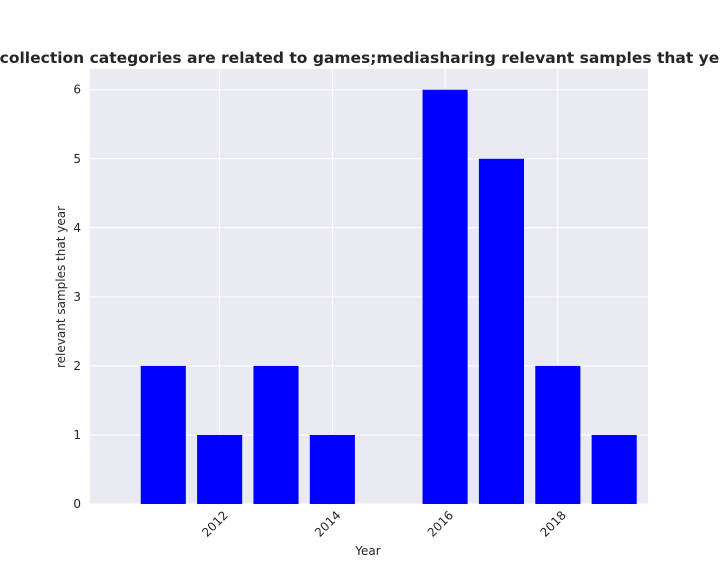  What do you see at coordinates (61, 287) in the screenshot?
I see `y-axis-label: relevant samples that year` at bounding box center [61, 287].